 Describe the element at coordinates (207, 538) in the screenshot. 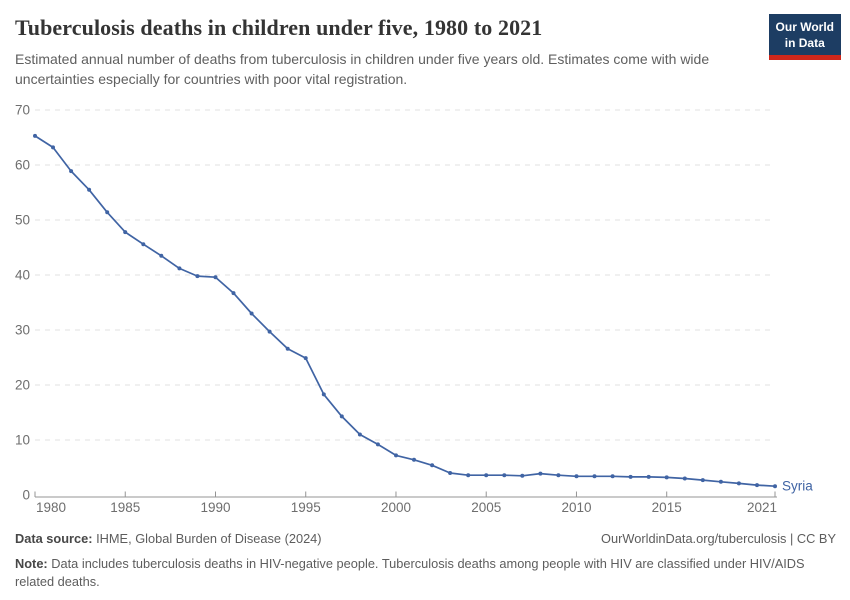

I see `data-source-text: IHME, Global Burden of Disease (2024)` at that location.